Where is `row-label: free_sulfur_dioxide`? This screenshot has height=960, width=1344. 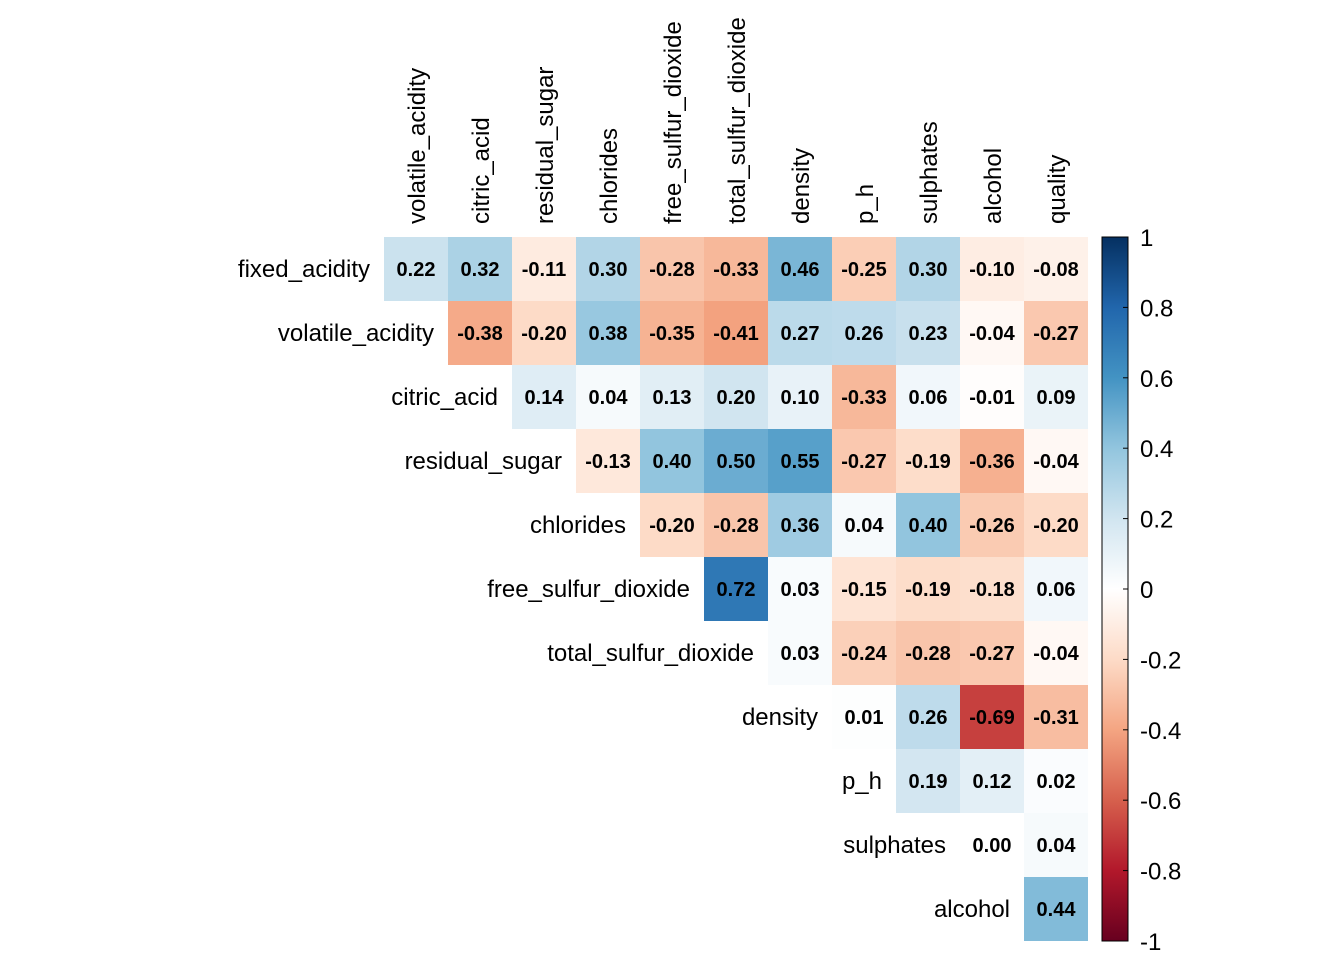
row-label: free_sulfur_dioxide is located at coordinates (588, 589).